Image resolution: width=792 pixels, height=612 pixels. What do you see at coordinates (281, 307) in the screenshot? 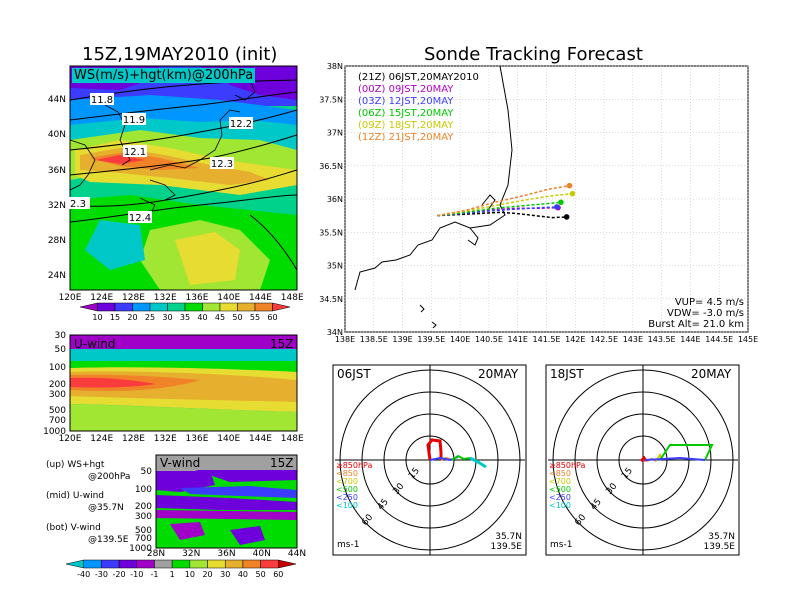
I see `colorbar-top-swatch` at bounding box center [281, 307].